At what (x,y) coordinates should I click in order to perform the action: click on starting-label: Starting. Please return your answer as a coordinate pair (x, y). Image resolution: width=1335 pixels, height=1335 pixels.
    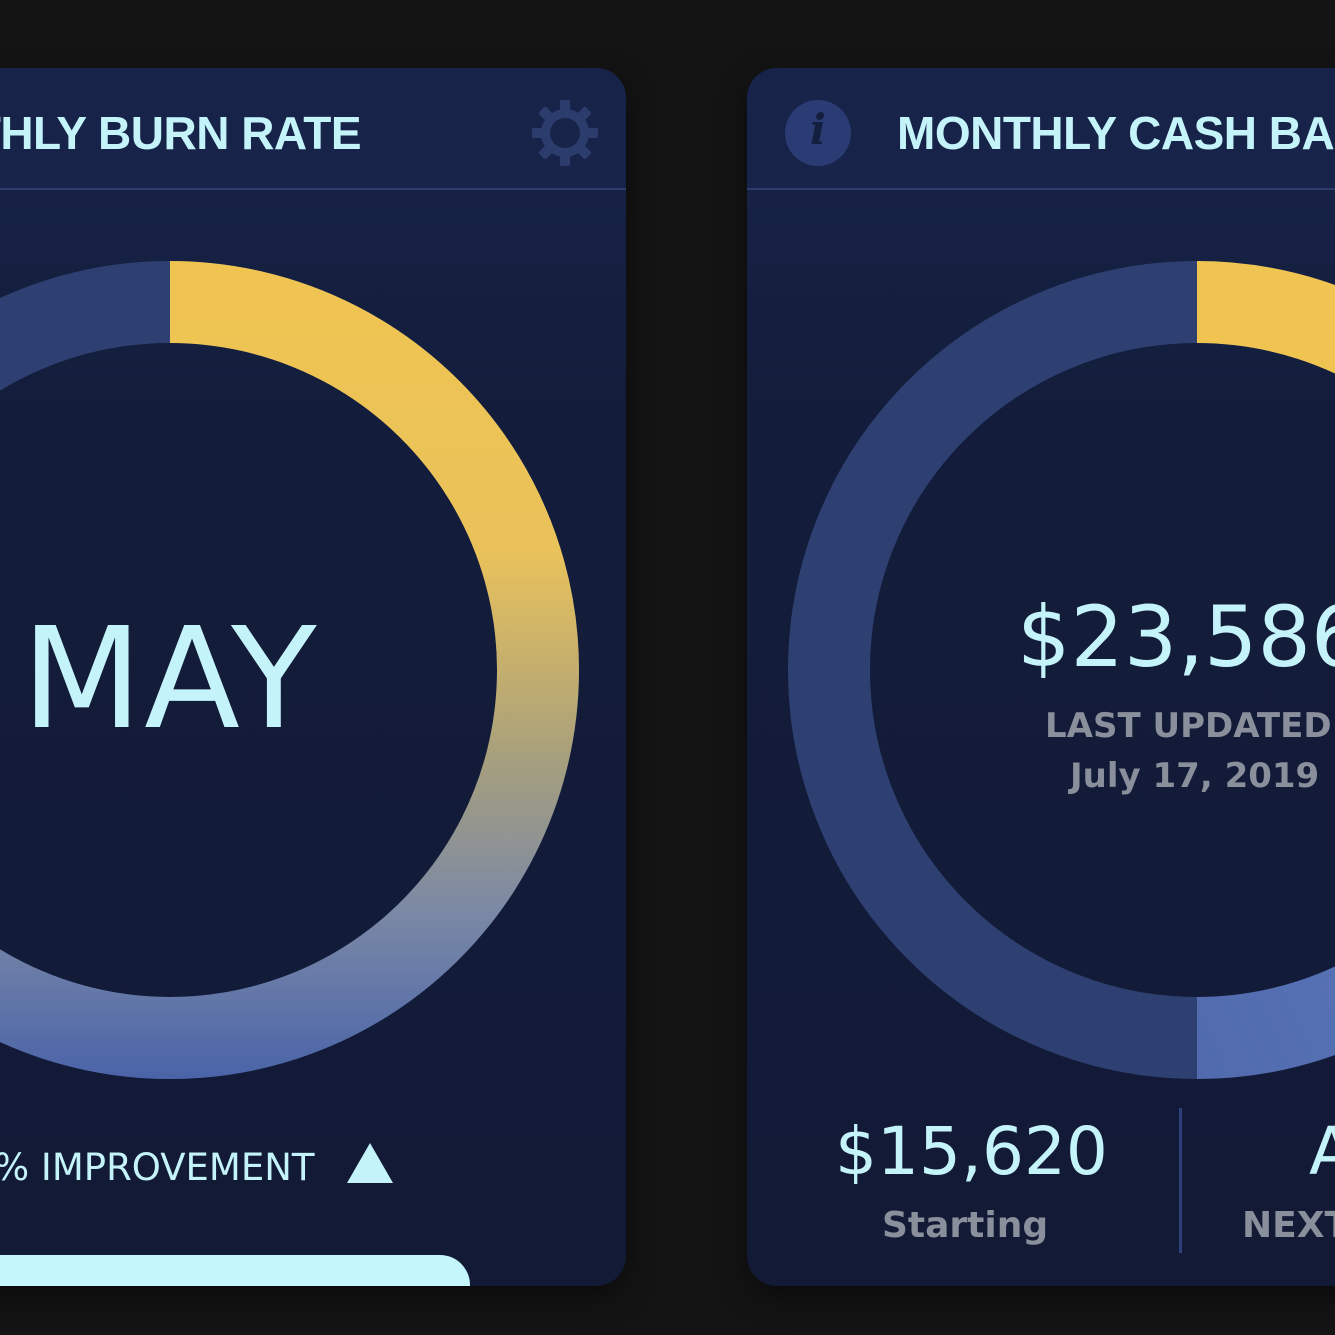
    Looking at the image, I should click on (965, 1225).